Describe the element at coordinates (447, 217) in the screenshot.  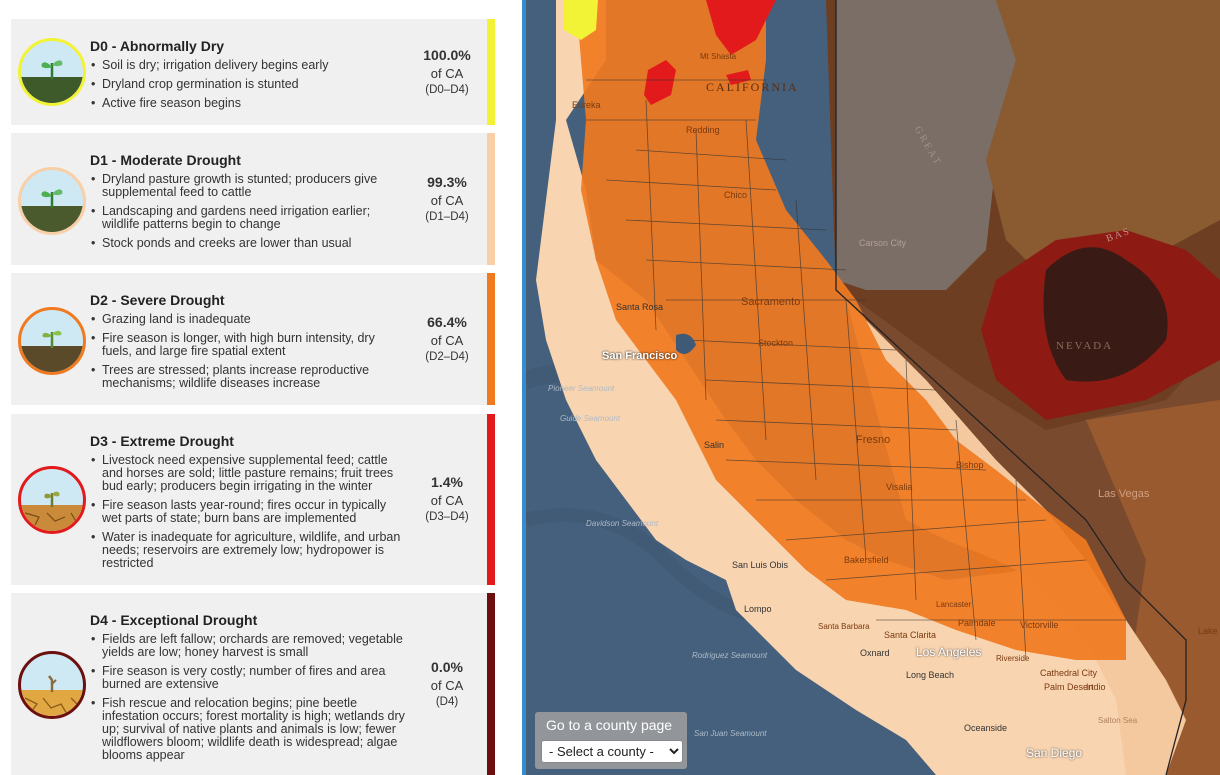
I see `coverage-range: (D1–D4)` at that location.